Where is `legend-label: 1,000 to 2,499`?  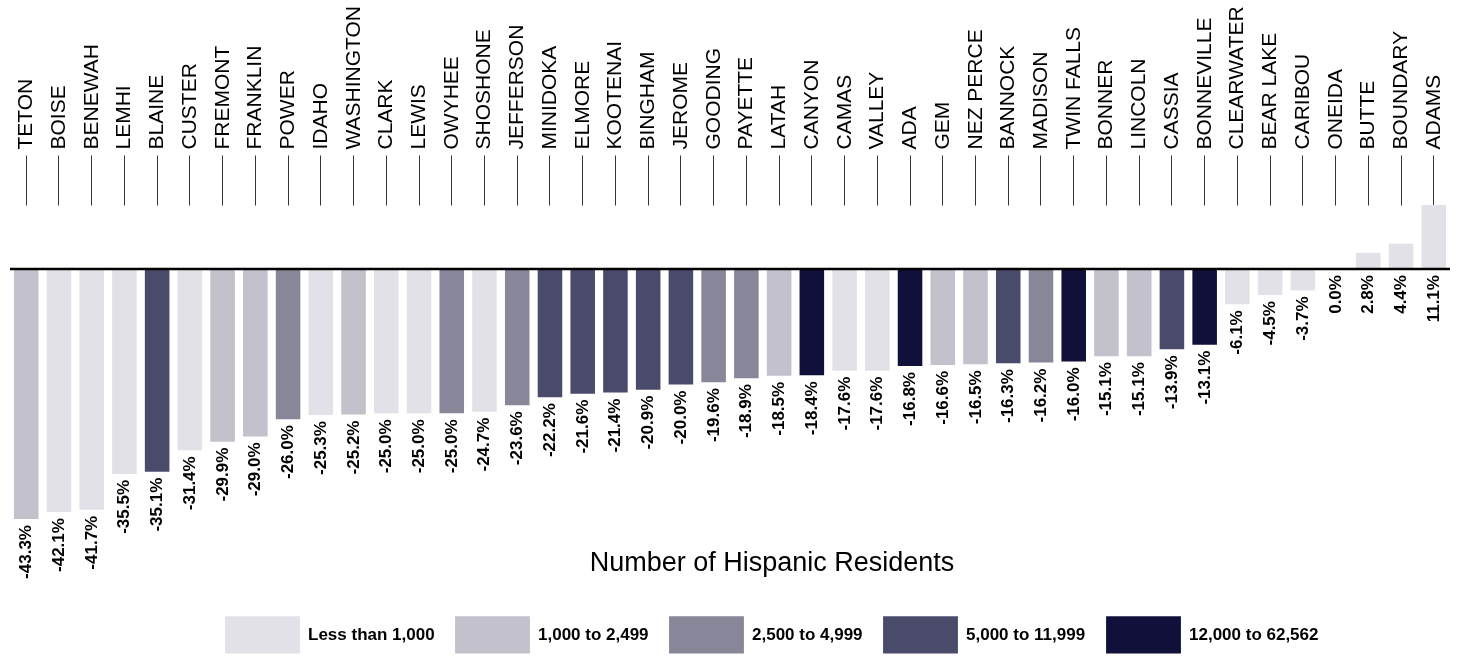 legend-label: 1,000 to 2,499 is located at coordinates (593, 634).